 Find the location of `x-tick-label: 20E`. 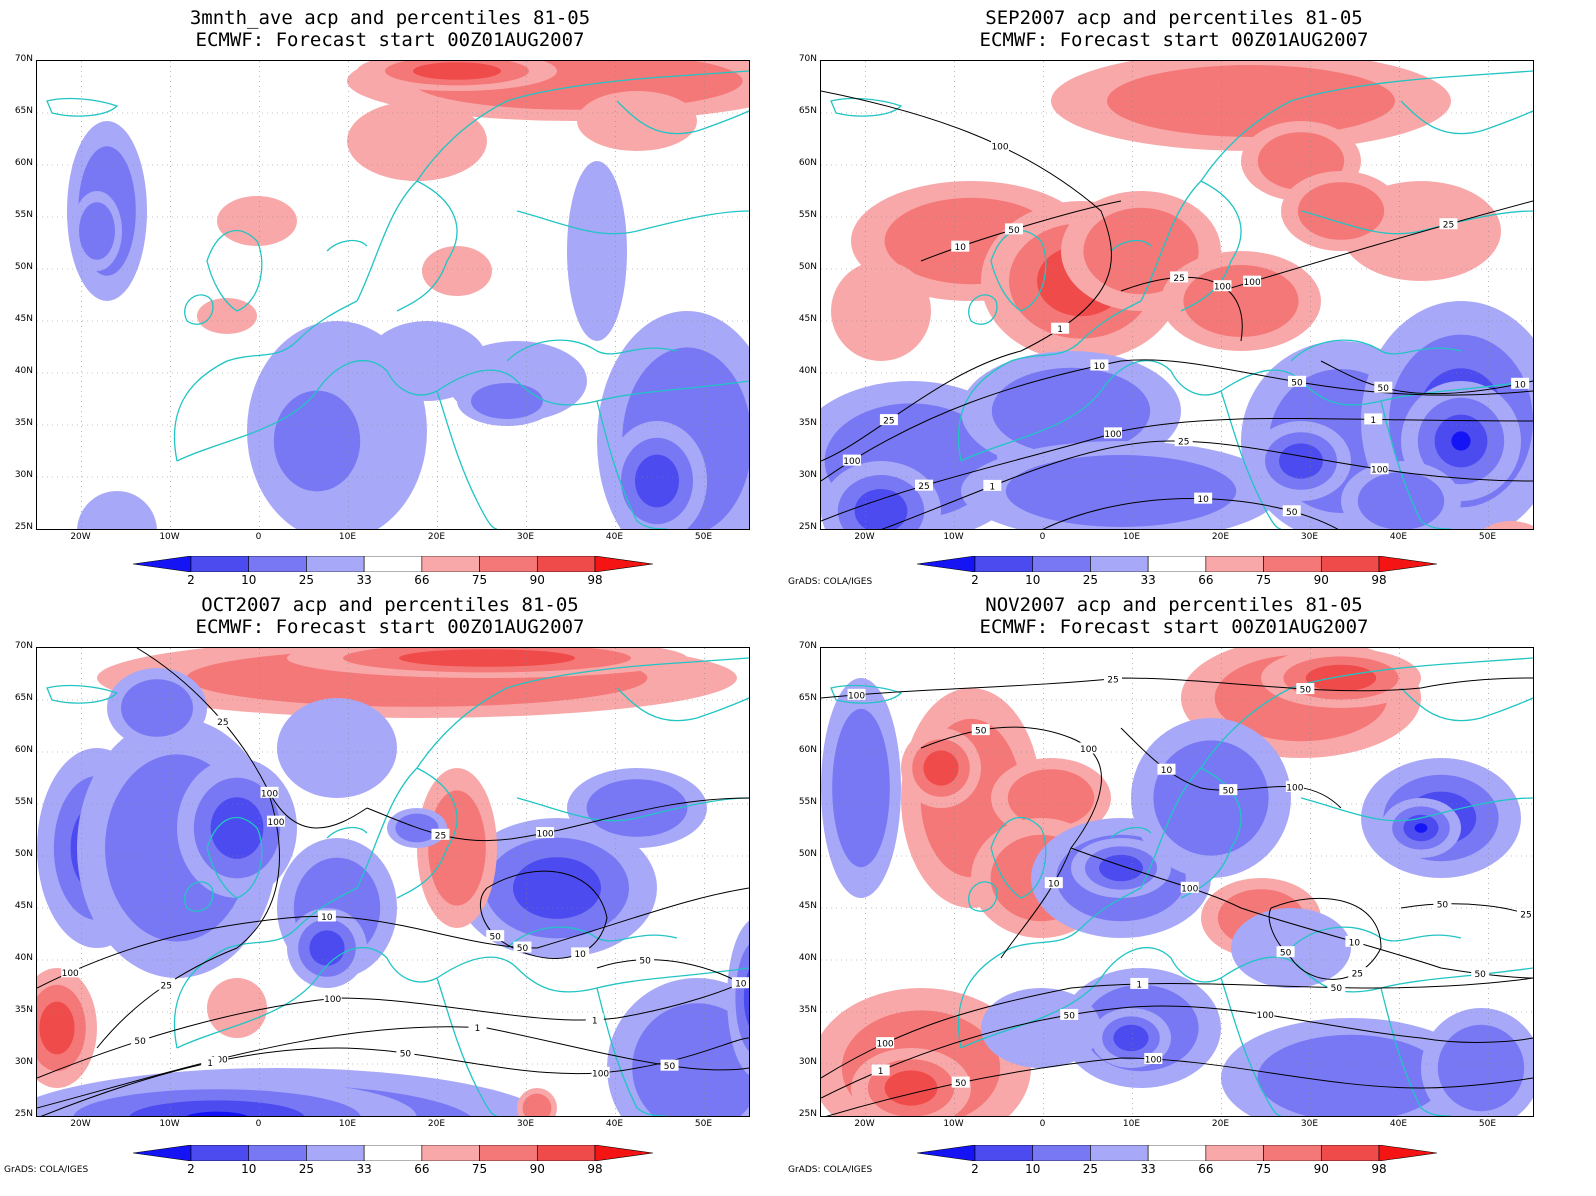

x-tick-label: 20E is located at coordinates (436, 1124).